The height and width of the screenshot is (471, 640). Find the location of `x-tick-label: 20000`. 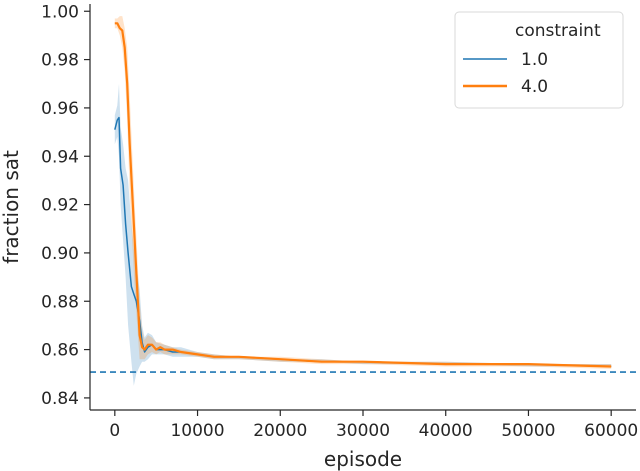

x-tick-label: 20000 is located at coordinates (280, 431).